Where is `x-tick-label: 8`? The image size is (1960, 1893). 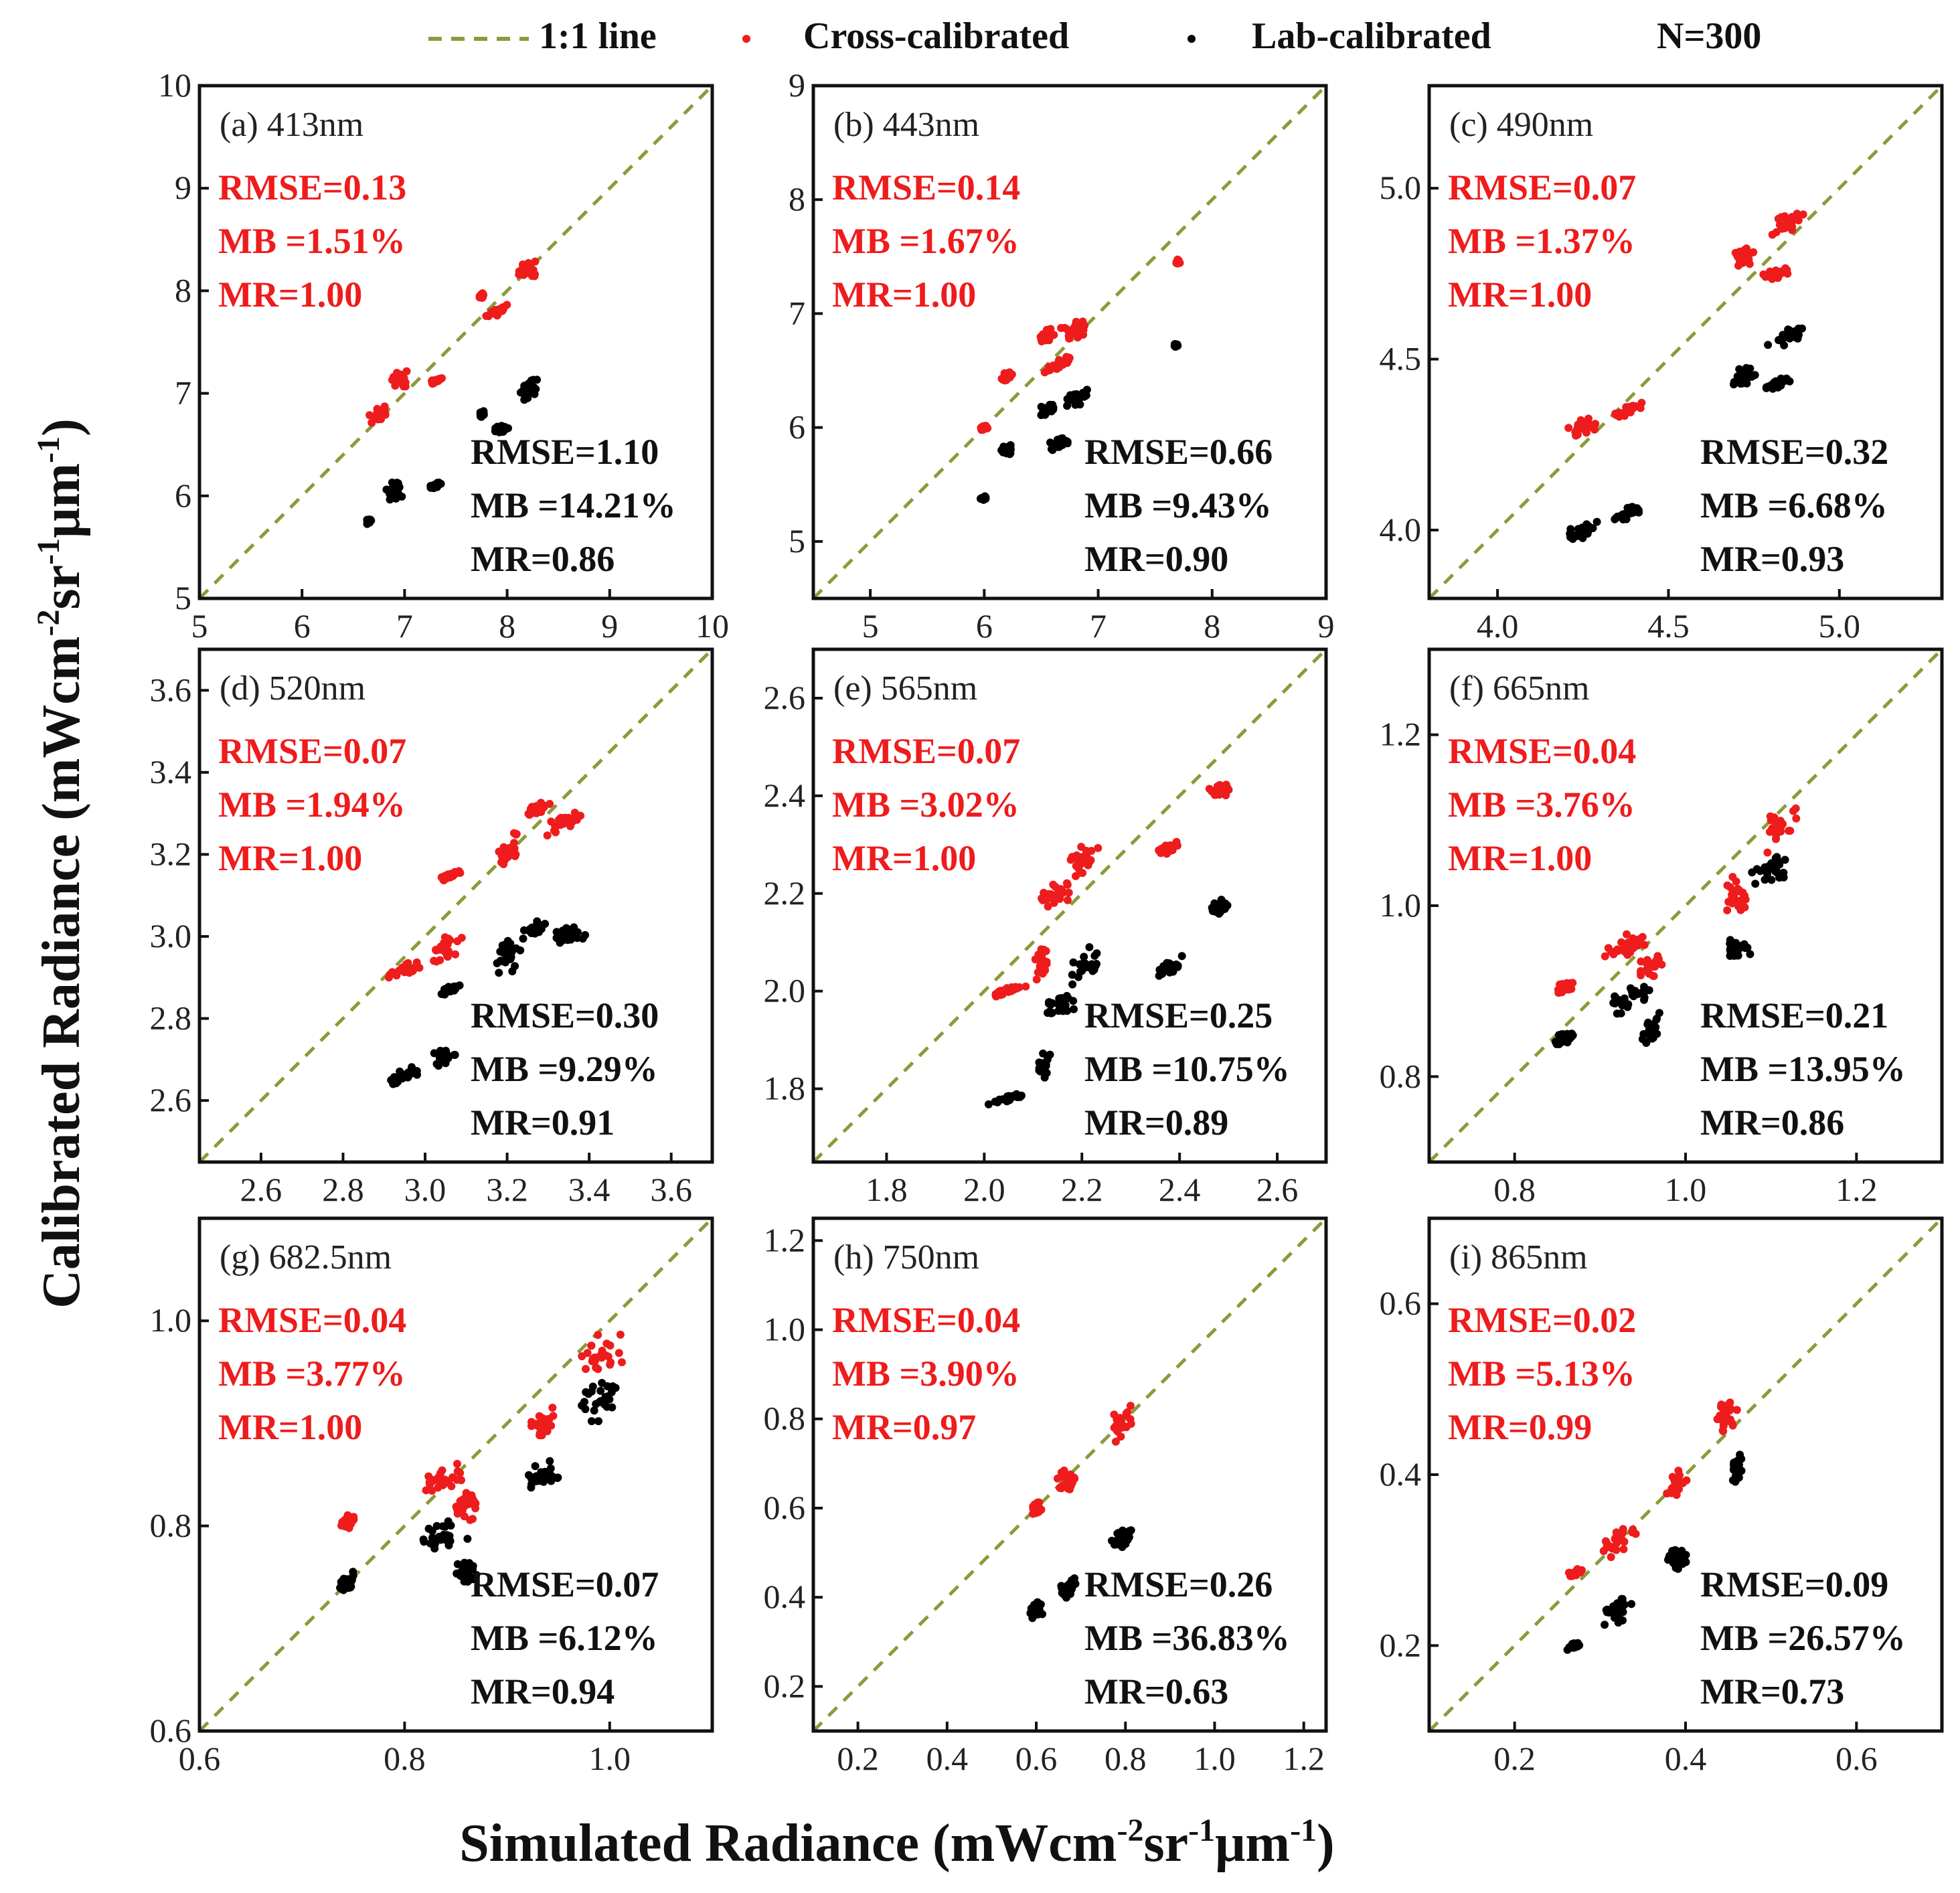
x-tick-label: 8 is located at coordinates (507, 626).